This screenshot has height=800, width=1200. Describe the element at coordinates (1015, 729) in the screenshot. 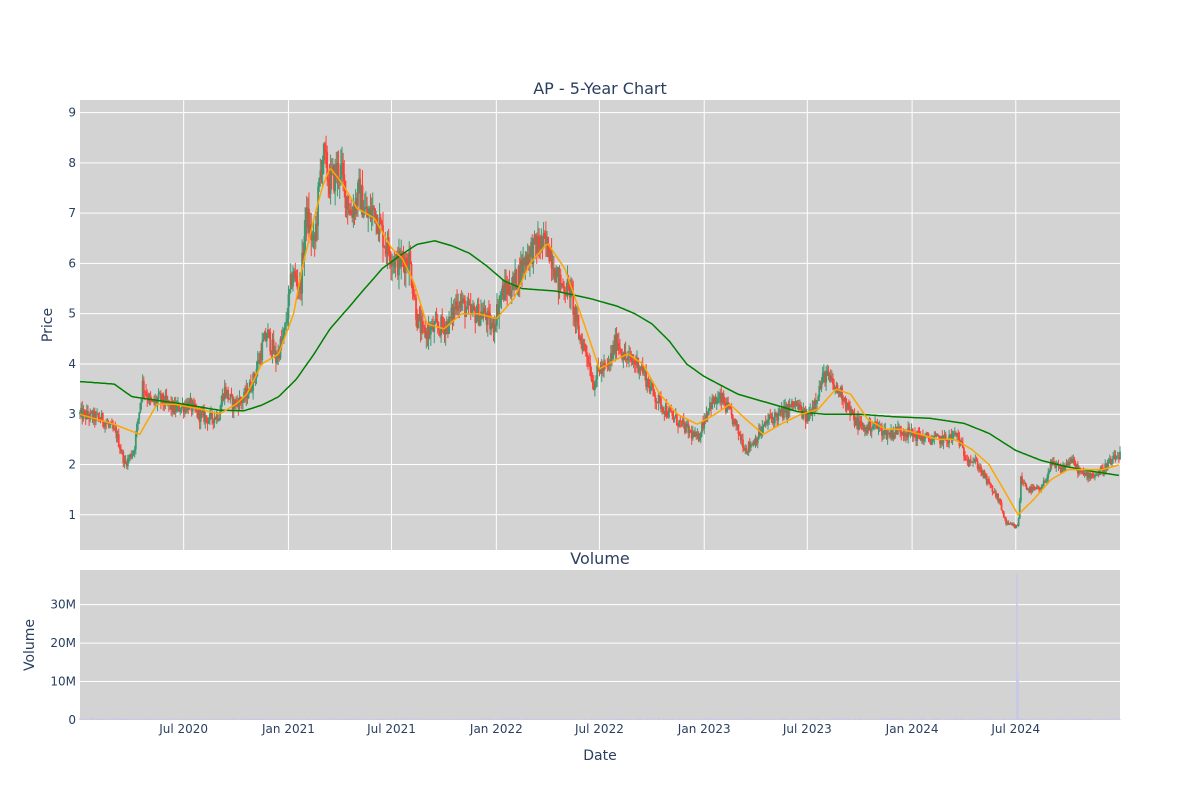

I see `x-tick-label: Jul 2024` at that location.